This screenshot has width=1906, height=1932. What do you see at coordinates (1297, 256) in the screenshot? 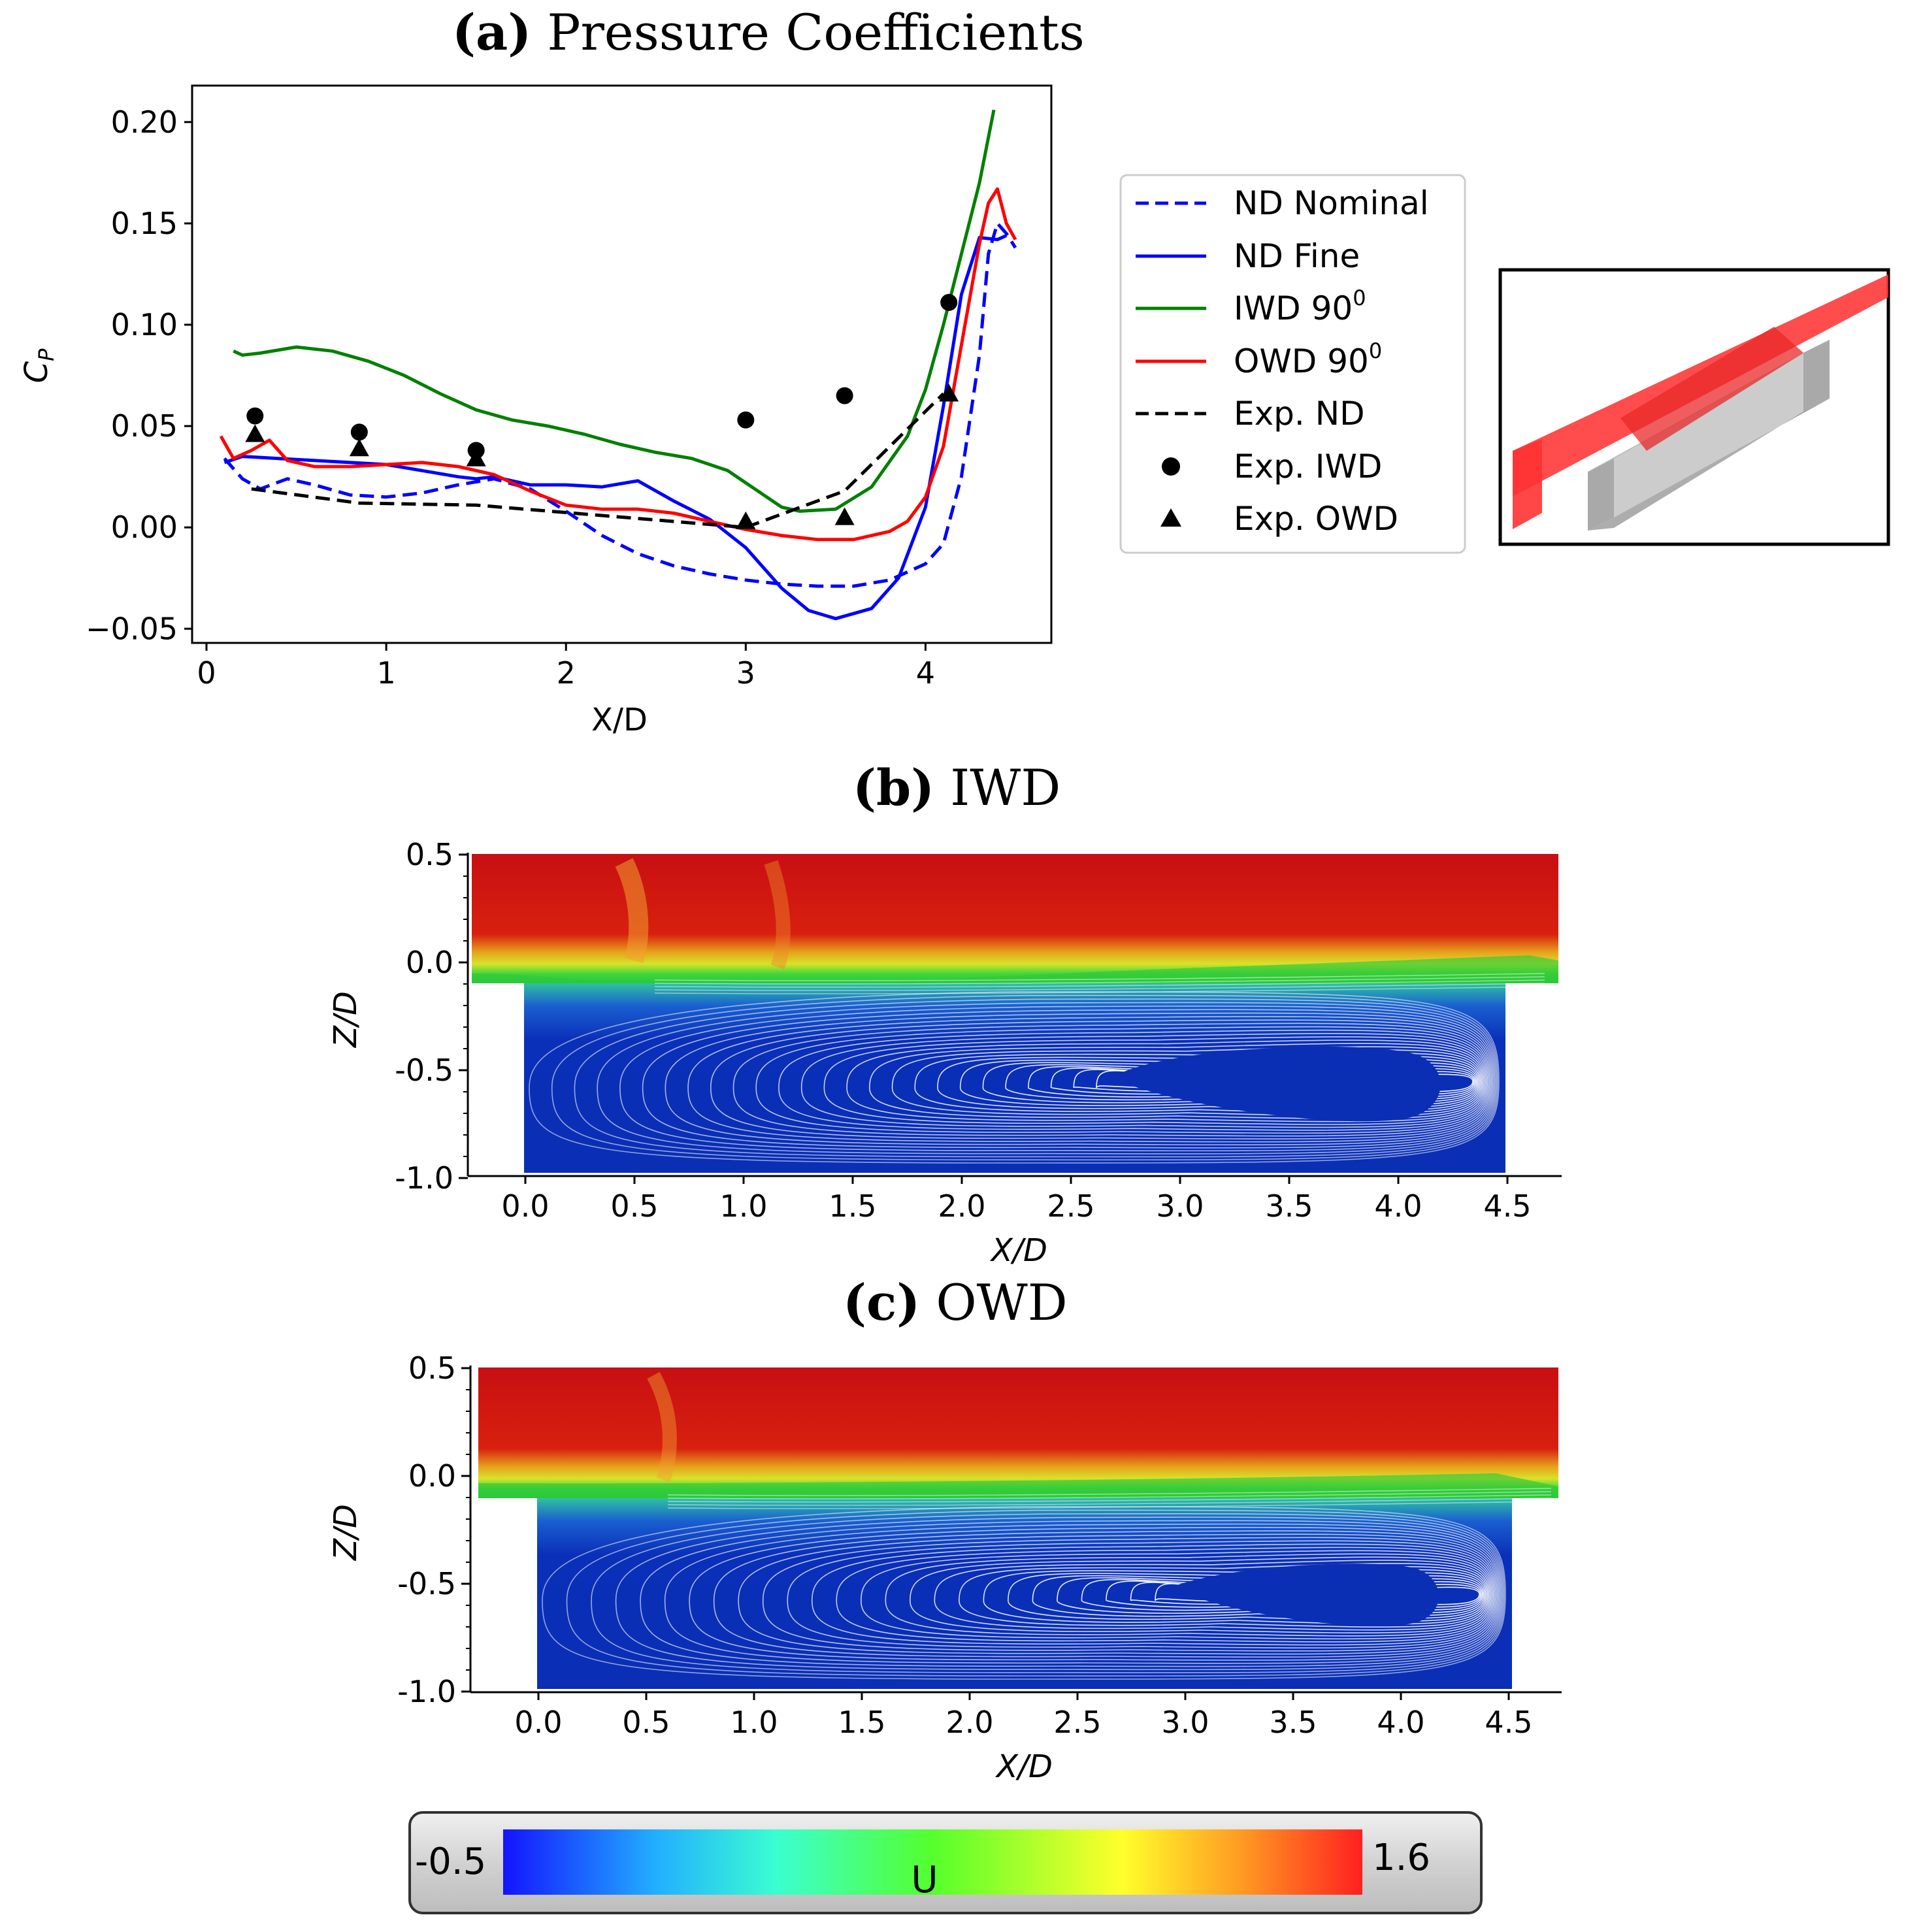
I see `legend-label: ND Fine` at bounding box center [1297, 256].